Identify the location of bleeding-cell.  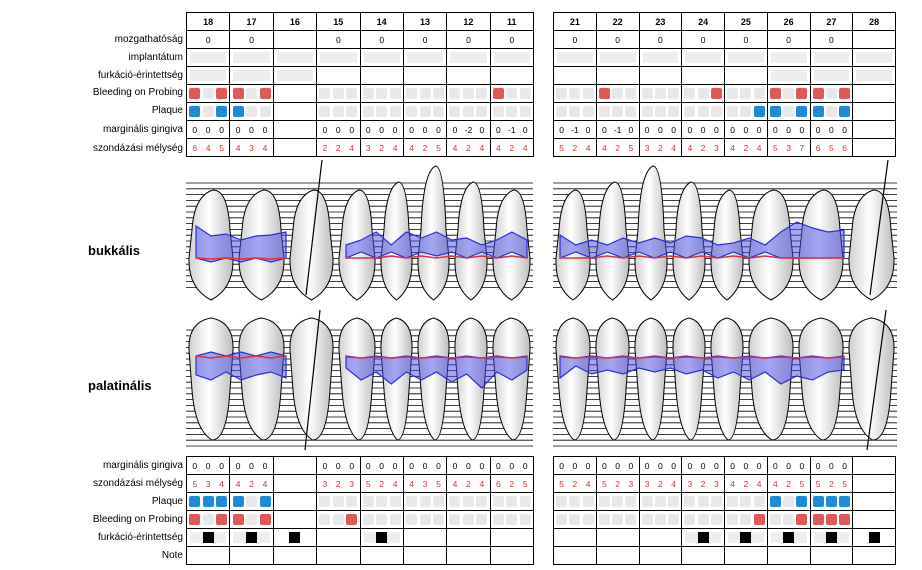
(338, 93).